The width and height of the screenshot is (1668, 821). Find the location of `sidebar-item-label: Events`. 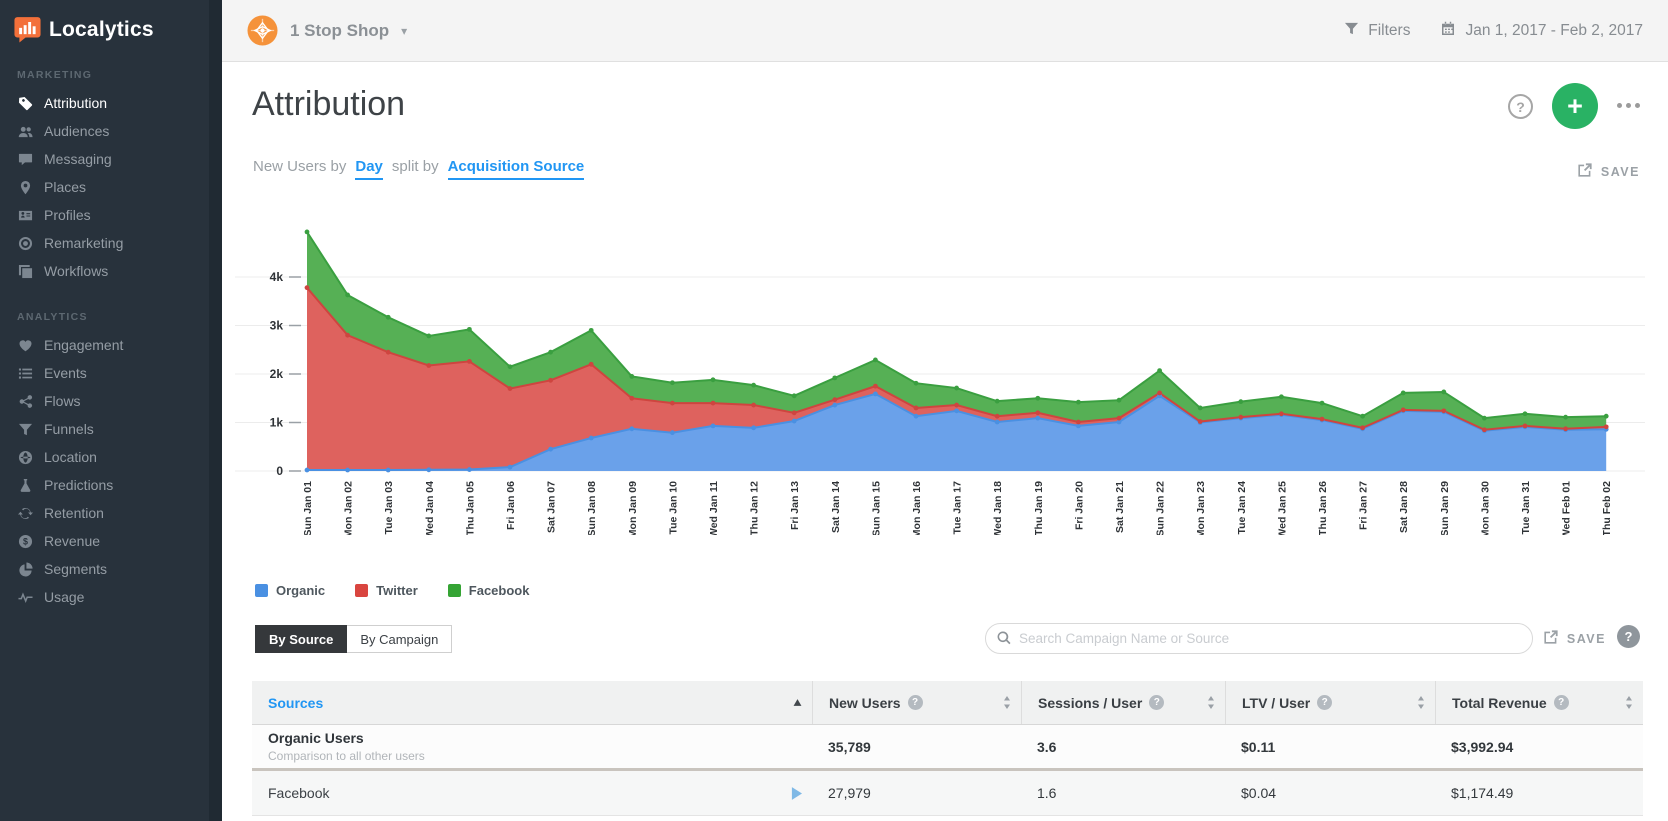

sidebar-item-label: Events is located at coordinates (65, 373).